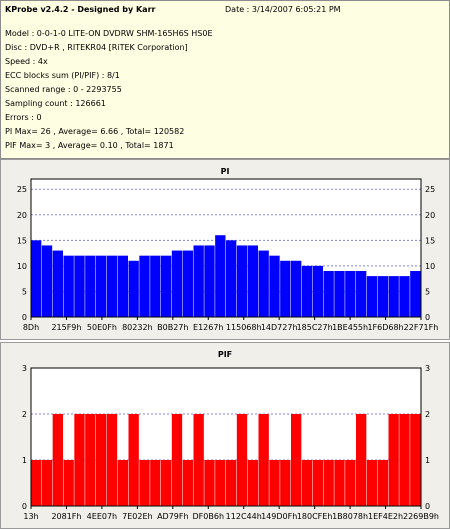 This screenshot has height=529, width=450. What do you see at coordinates (55, 103) in the screenshot?
I see `info-sampling-count: Sampling count : 126661` at bounding box center [55, 103].